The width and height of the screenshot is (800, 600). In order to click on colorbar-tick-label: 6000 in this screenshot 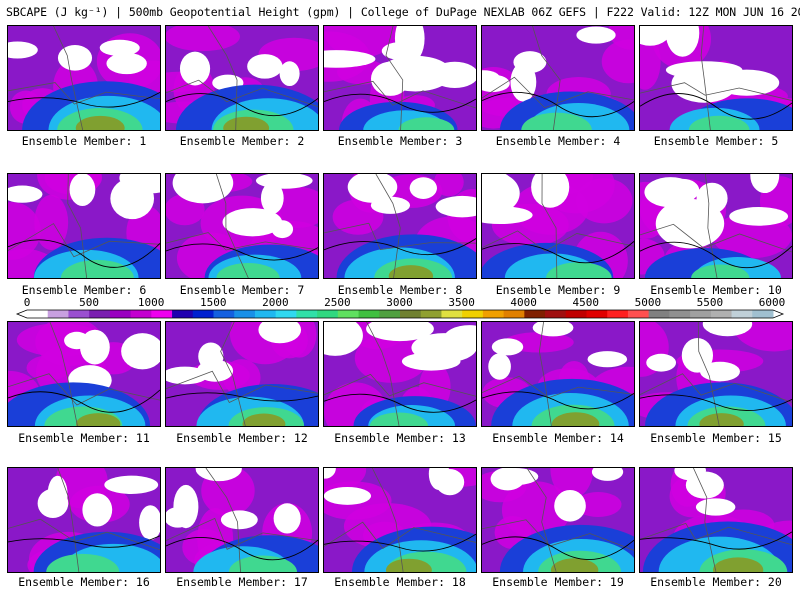, I will do `click(772, 302)`.